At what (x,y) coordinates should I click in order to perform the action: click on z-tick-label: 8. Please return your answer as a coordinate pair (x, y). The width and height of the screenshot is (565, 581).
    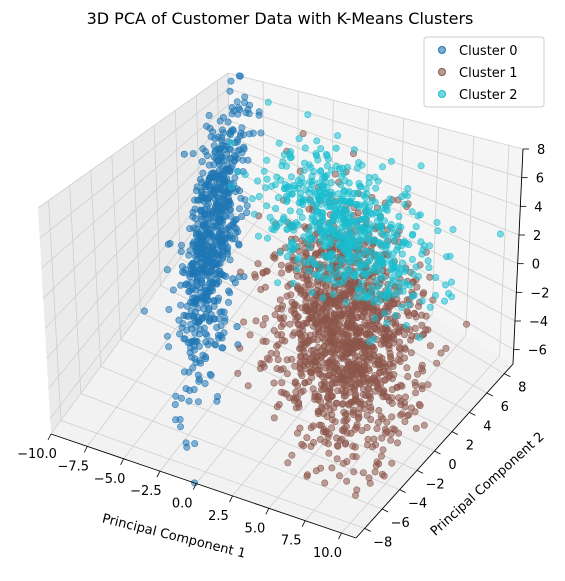
    Looking at the image, I should click on (541, 150).